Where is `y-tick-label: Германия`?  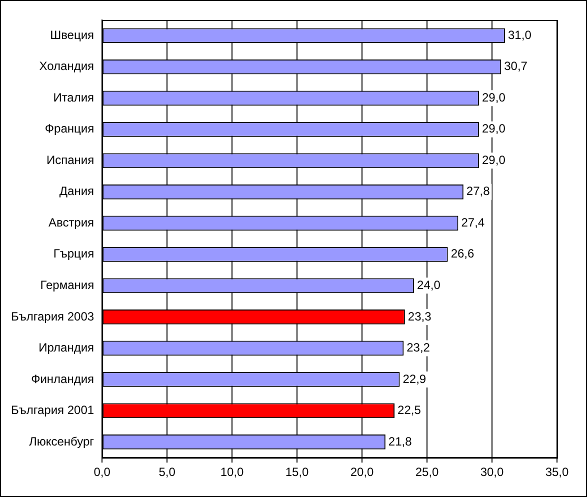
y-tick-label: Германия is located at coordinates (67, 285).